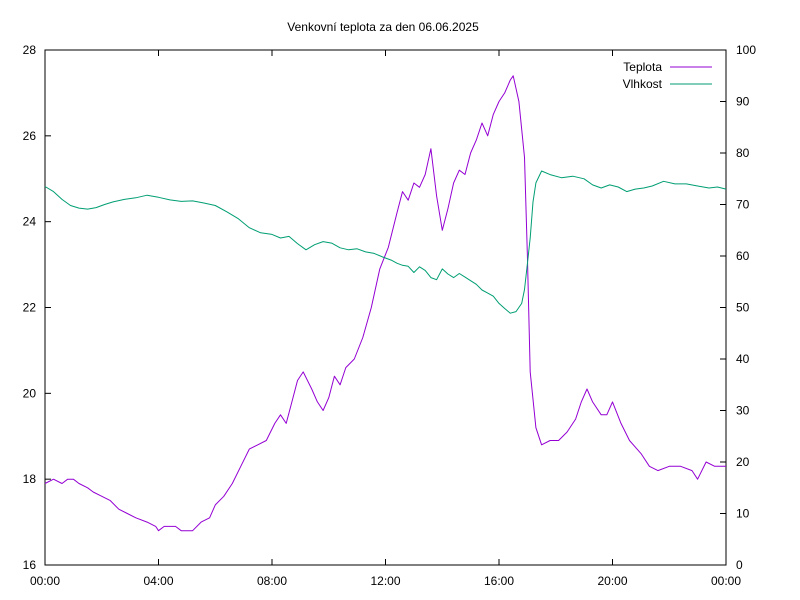 This screenshot has height=600, width=800. I want to click on x-tick-label: 08:00, so click(272, 581).